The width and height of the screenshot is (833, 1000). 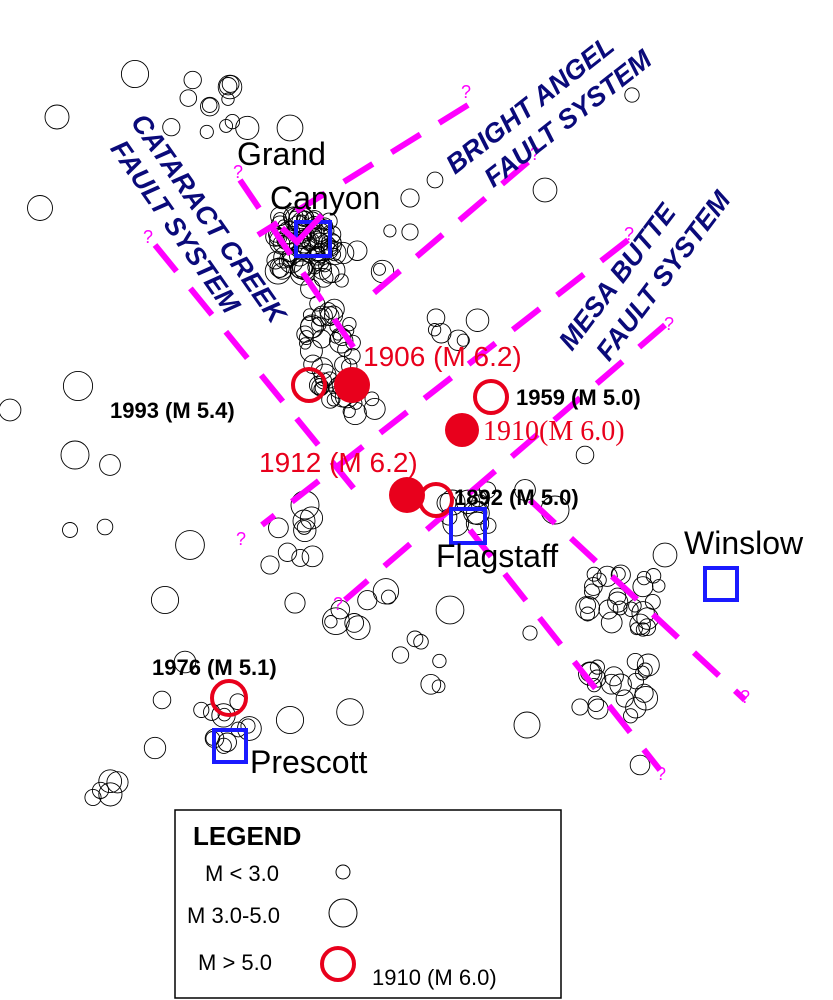 I want to click on grand-canyon-label: Grand, so click(x=281, y=154).